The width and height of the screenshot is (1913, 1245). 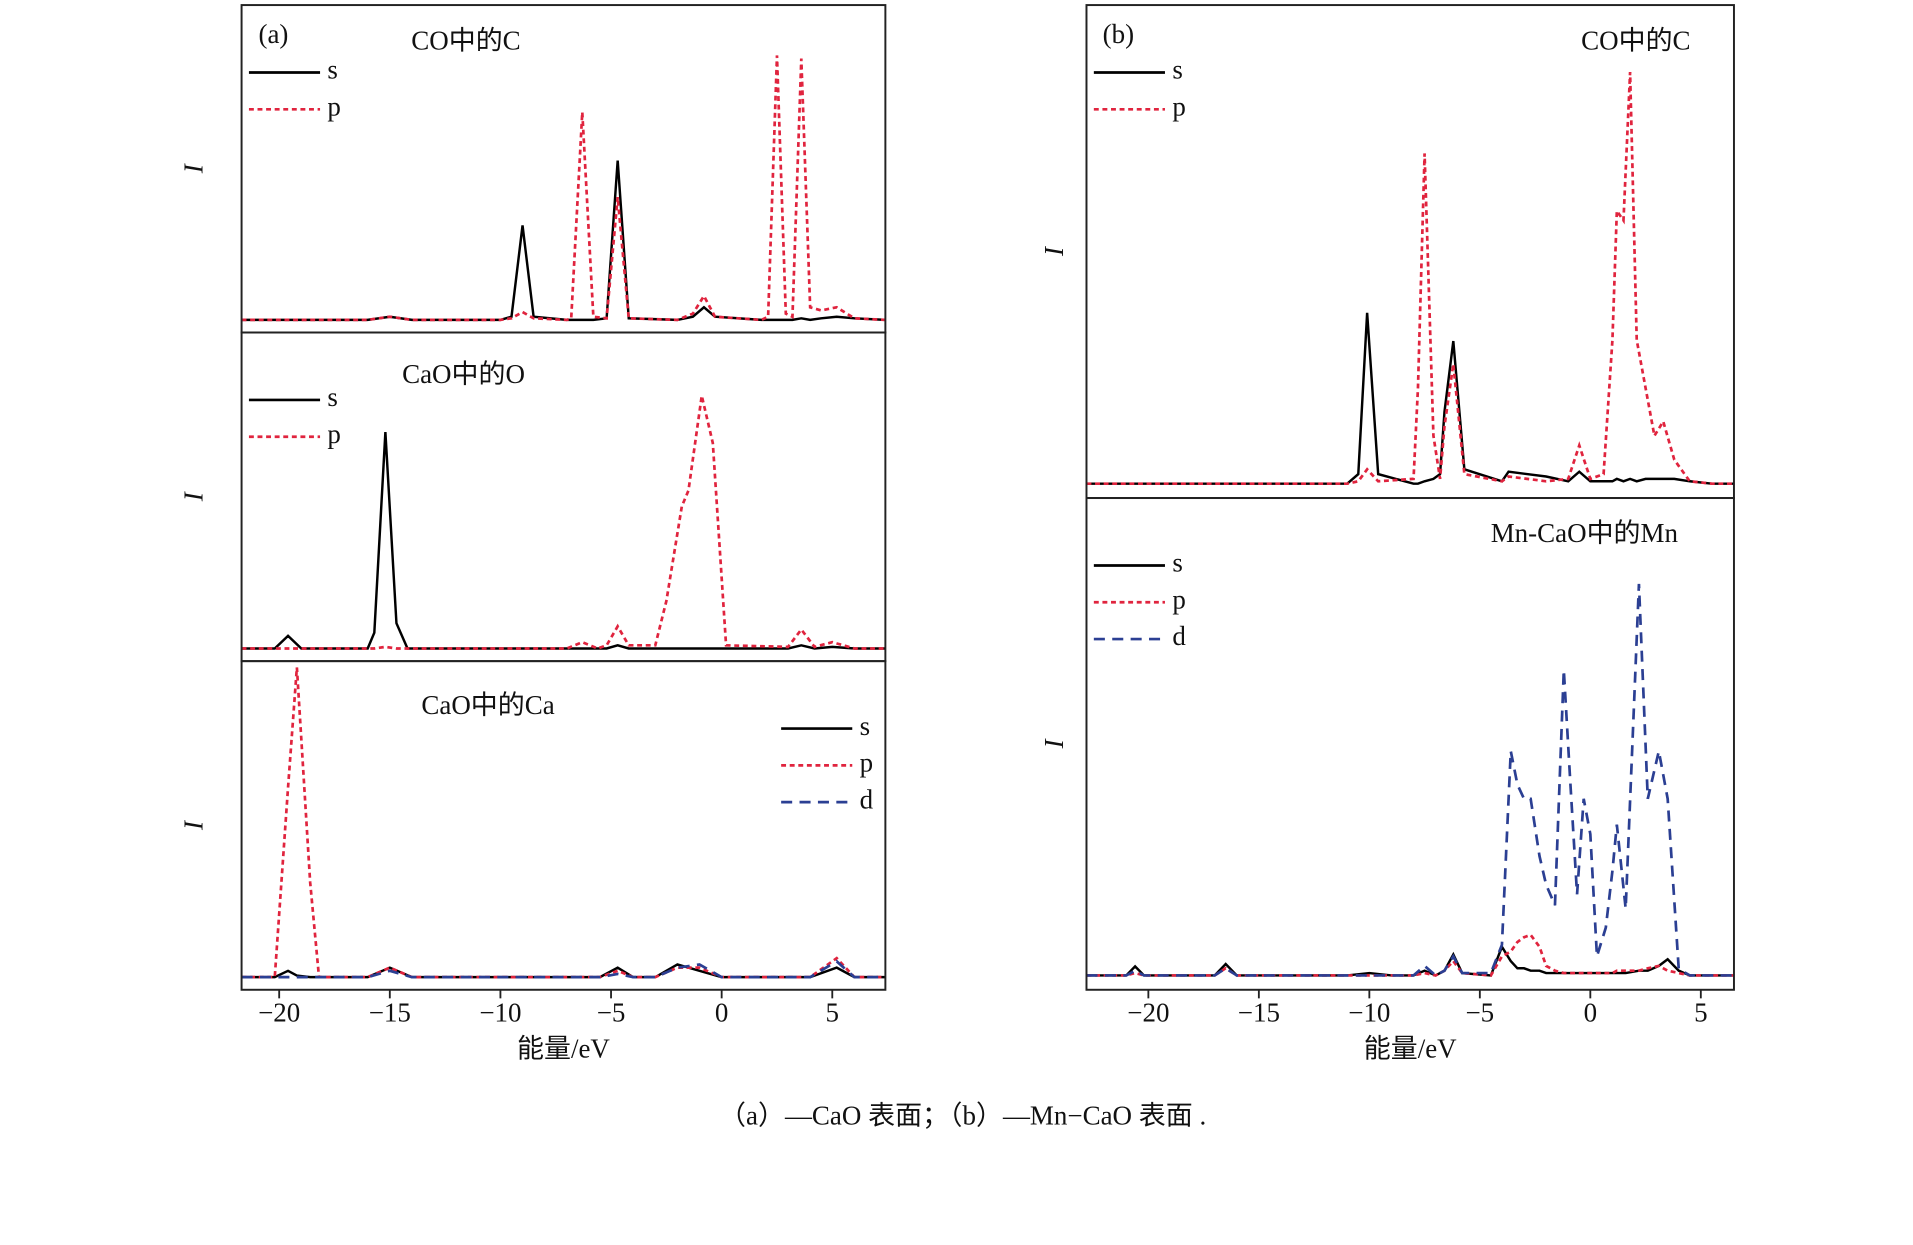 What do you see at coordinates (962, 1116) in the screenshot?
I see `caption: （a）—CaO 表面；（b）—Mn−CaO 表面 .` at bounding box center [962, 1116].